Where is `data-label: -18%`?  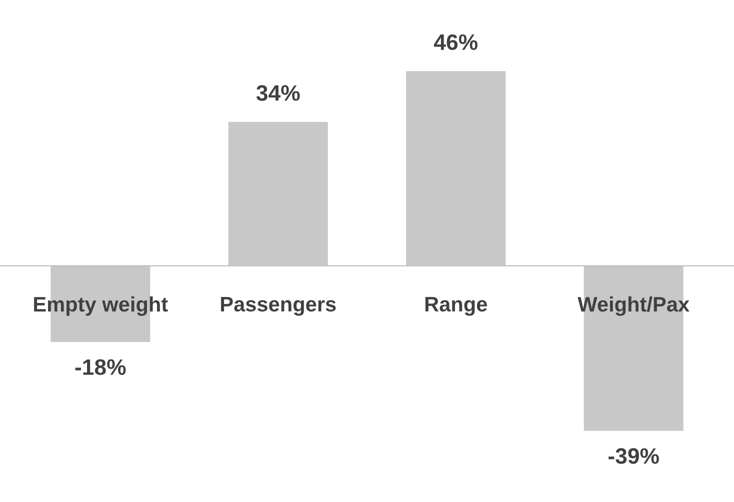 data-label: -18% is located at coordinates (100, 367).